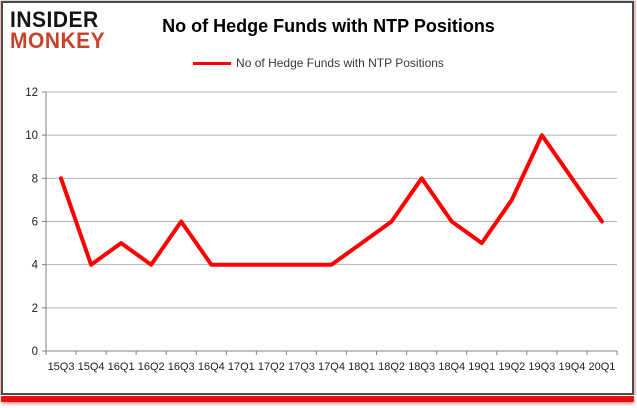 This screenshot has width=637, height=408. What do you see at coordinates (121, 367) in the screenshot?
I see `x-tick-label: 16Q1` at bounding box center [121, 367].